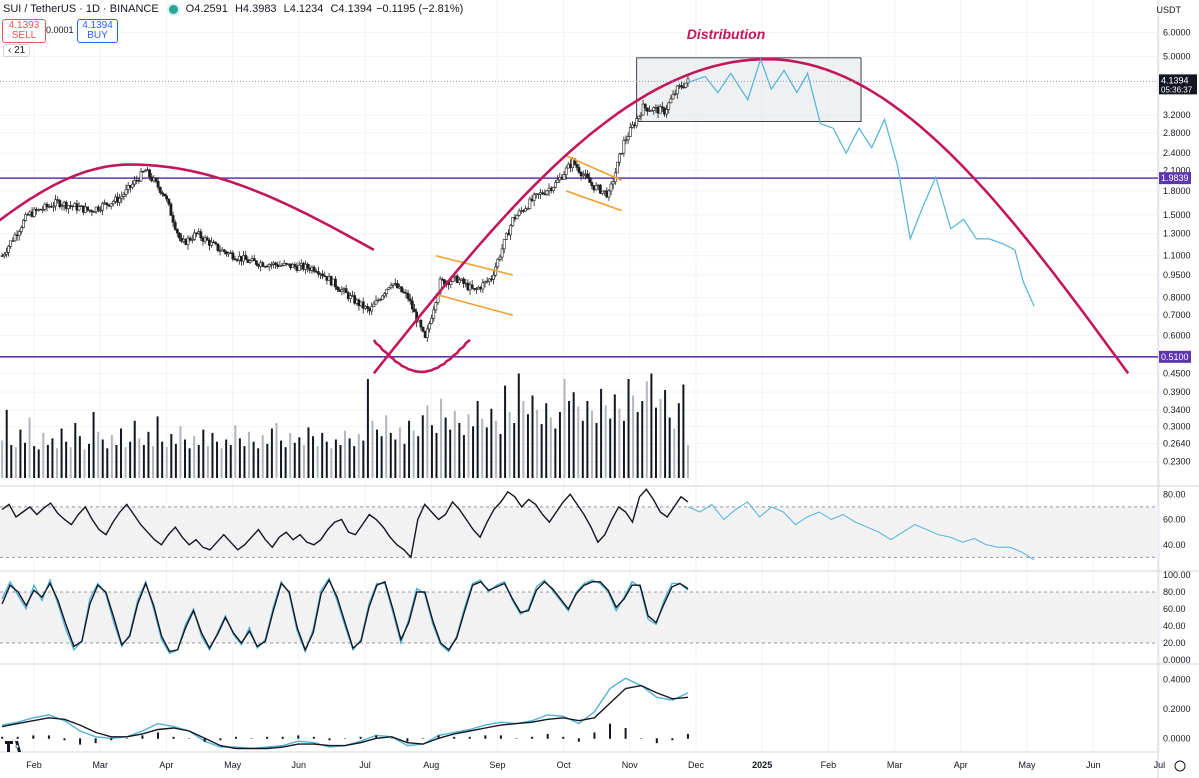 Image resolution: width=1199 pixels, height=778 pixels. I want to click on cycle-arc, so click(187, 207).